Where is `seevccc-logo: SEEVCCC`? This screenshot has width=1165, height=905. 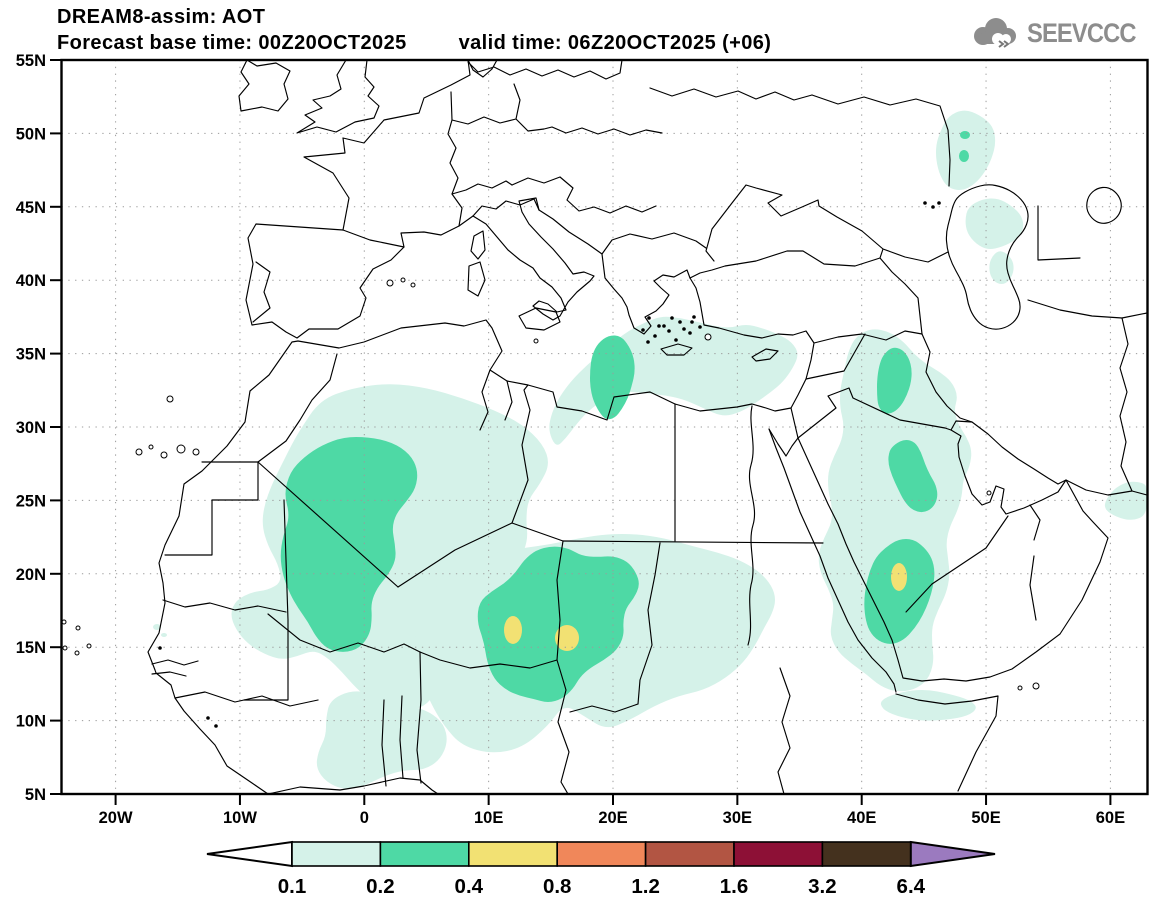
seevccc-logo: SEEVCCC is located at coordinates (1060, 33).